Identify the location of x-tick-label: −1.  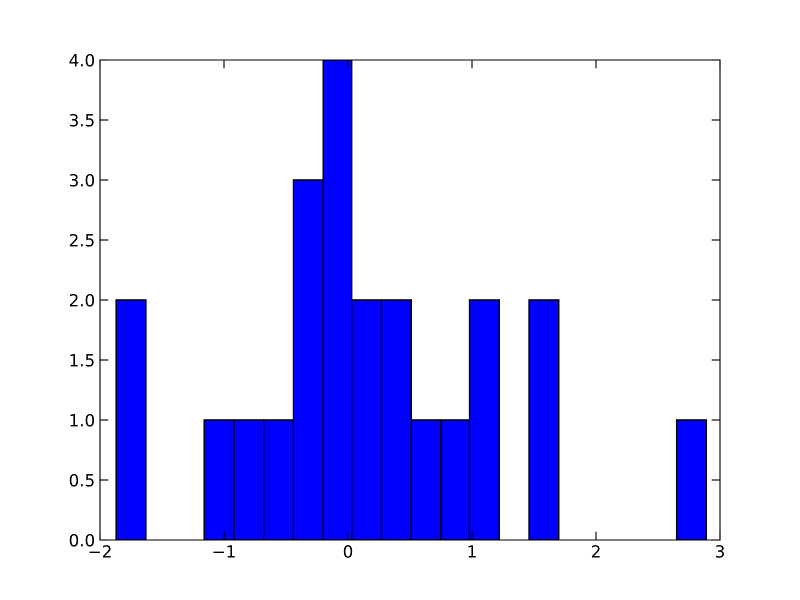
(224, 551).